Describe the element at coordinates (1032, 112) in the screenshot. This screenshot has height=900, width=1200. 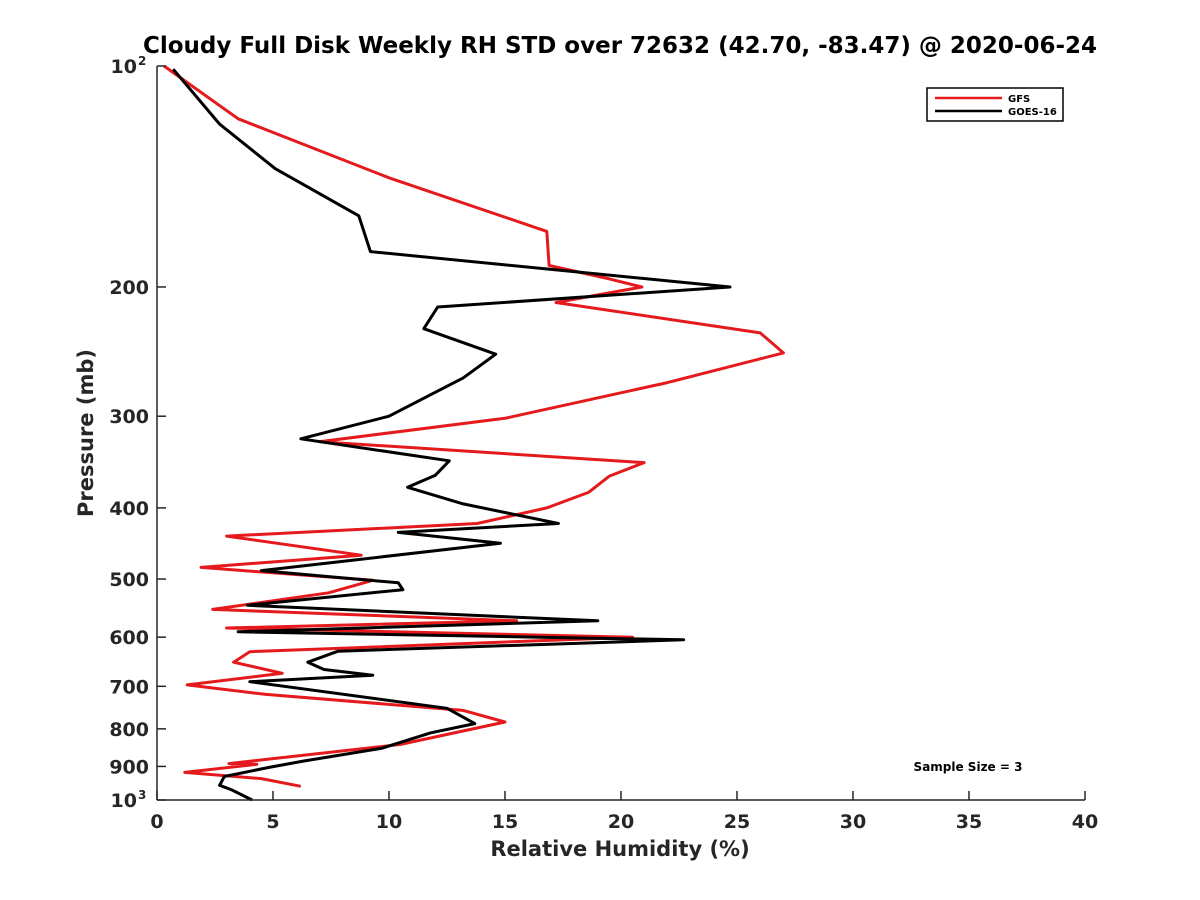
I see `legend-label: GOES-16` at that location.